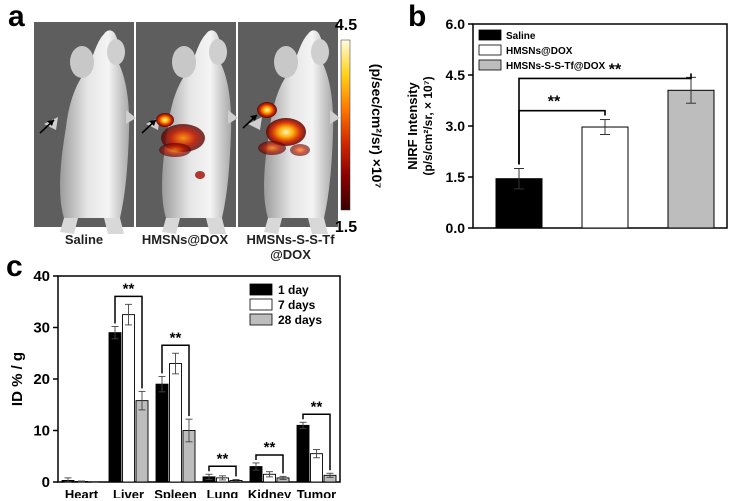 The width and height of the screenshot is (750, 501). I want to click on x-tick-label: Liver, so click(128, 492).